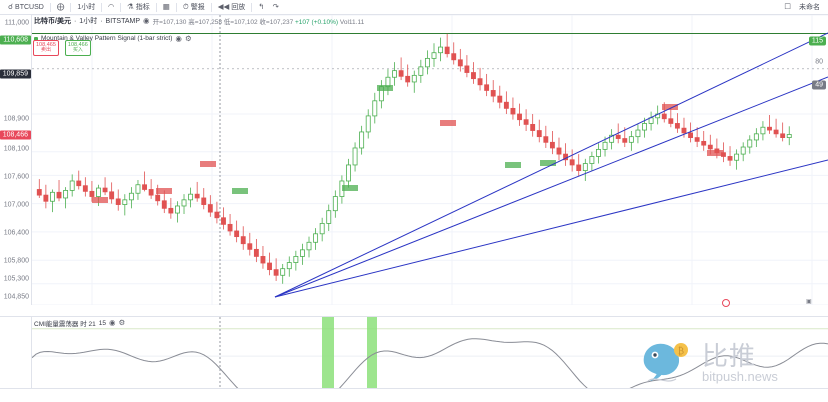 The image size is (828, 402). I want to click on oscillator-badge-mid: 80, so click(819, 62).